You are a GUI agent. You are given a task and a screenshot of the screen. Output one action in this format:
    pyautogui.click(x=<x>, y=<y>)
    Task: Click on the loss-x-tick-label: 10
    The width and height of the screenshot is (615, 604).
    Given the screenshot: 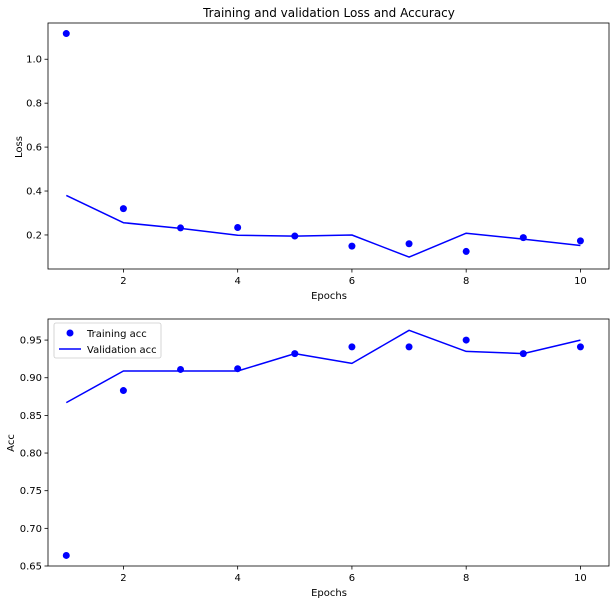 What is the action you would take?
    pyautogui.click(x=580, y=281)
    